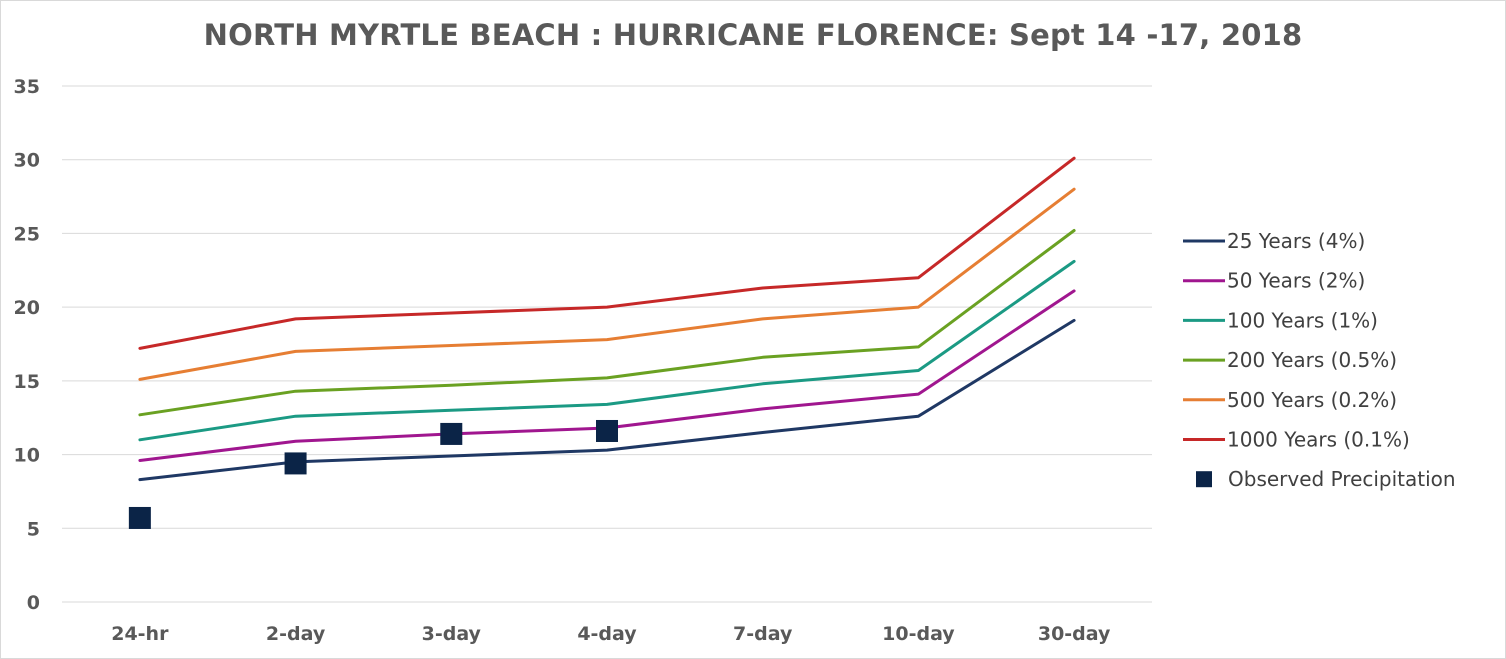 The height and width of the screenshot is (659, 1506). I want to click on legend-swatch, so click(1204, 479).